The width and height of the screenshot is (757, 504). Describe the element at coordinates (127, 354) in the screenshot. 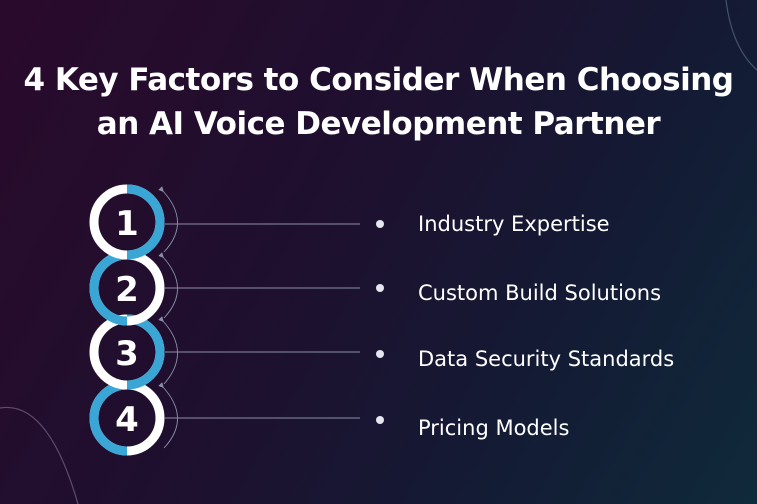

I see `factor-number-3: 3` at that location.